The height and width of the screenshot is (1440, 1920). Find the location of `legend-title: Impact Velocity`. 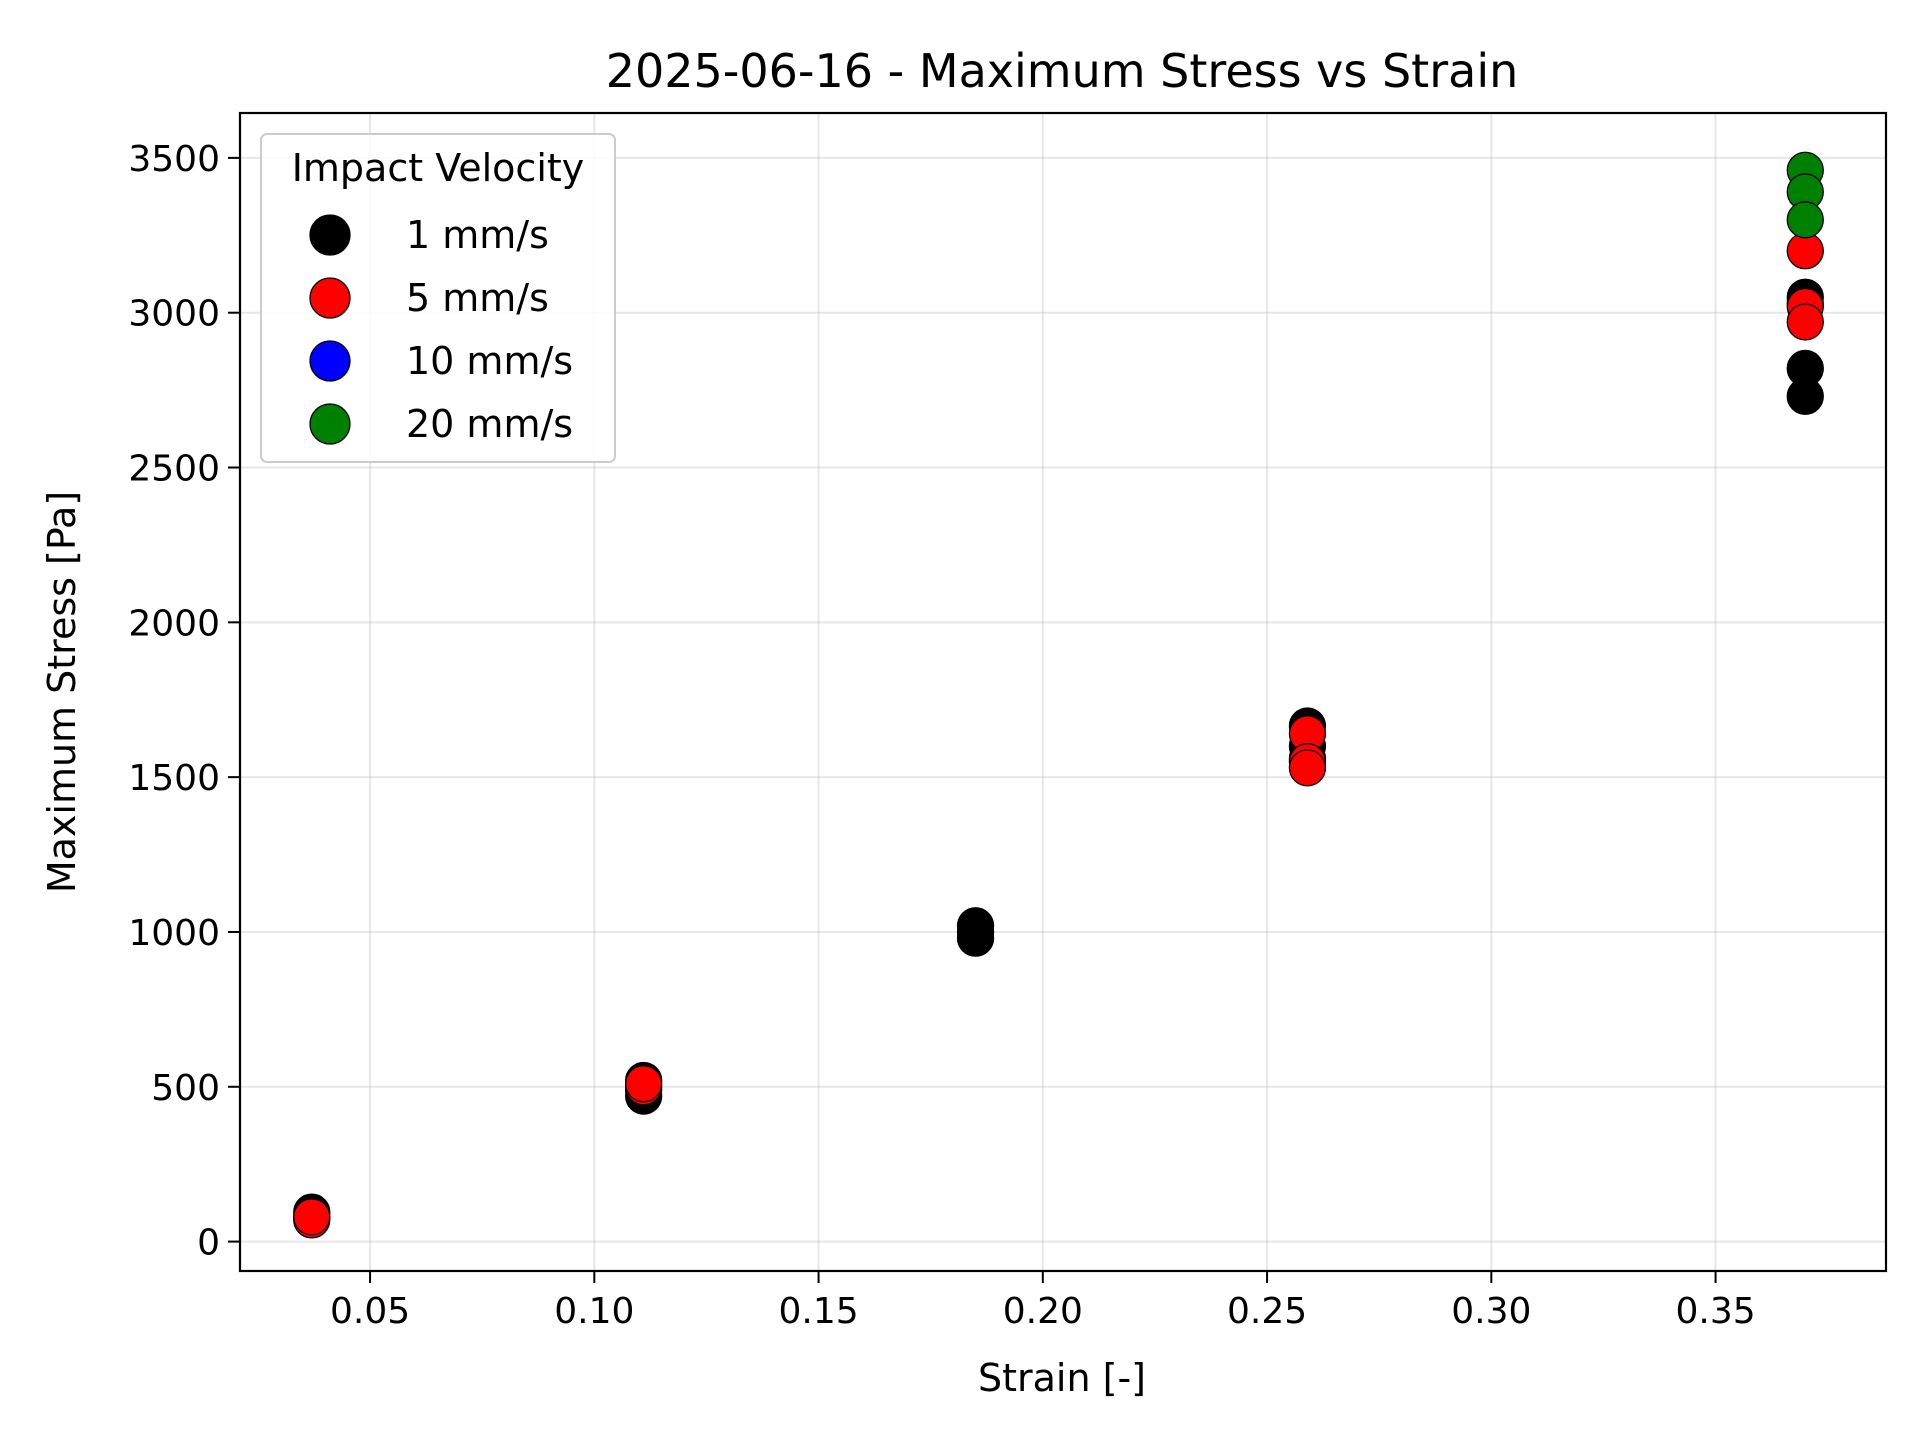

legend-title: Impact Velocity is located at coordinates (438, 168).